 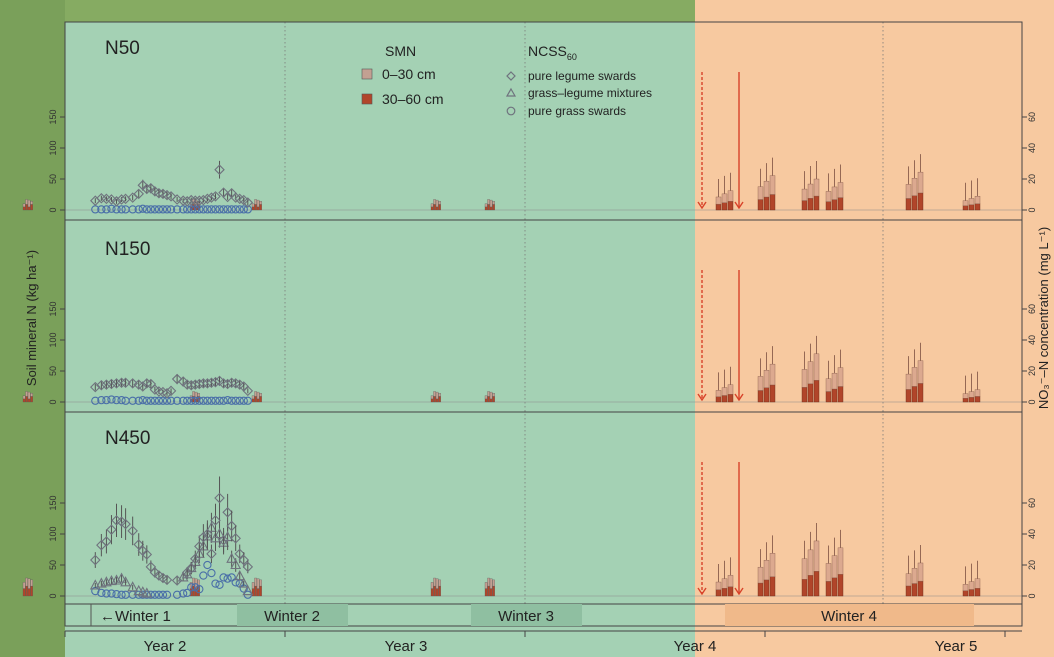 What do you see at coordinates (53, 533) in the screenshot?
I see `left-tick-label-2-2: 100` at bounding box center [53, 533].